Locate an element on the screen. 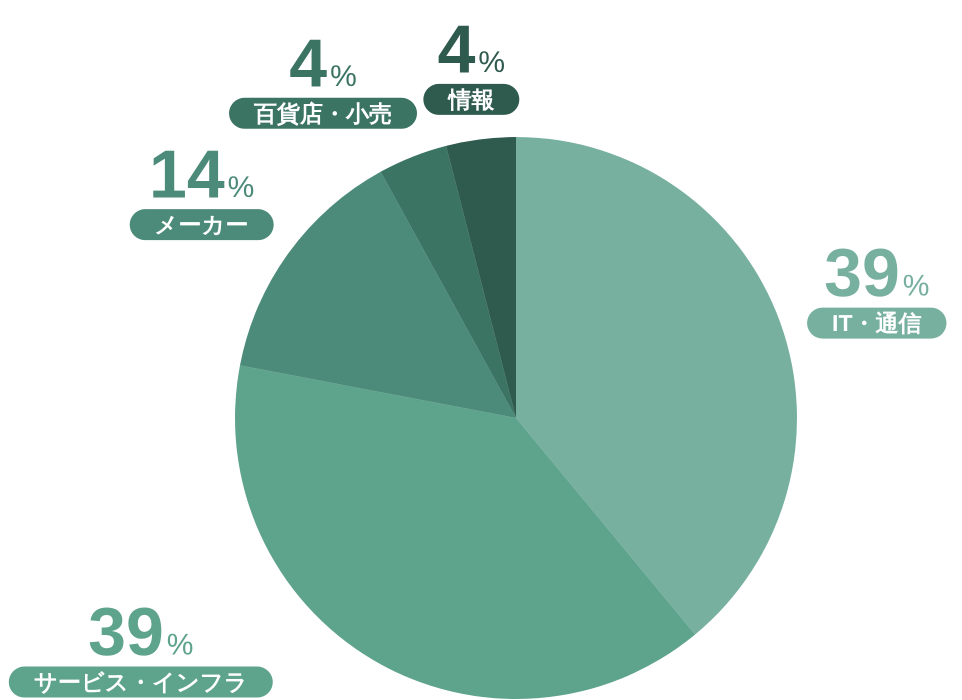 The width and height of the screenshot is (962, 700). slice-label: 百貨店・小売 is located at coordinates (322, 113).